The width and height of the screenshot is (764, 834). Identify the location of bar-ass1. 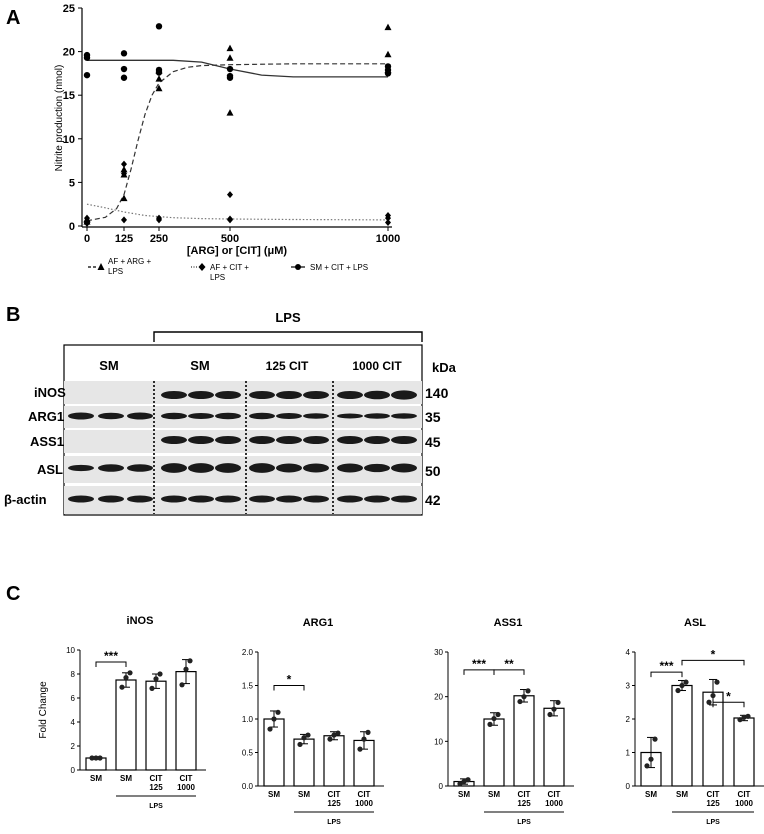
(554, 747).